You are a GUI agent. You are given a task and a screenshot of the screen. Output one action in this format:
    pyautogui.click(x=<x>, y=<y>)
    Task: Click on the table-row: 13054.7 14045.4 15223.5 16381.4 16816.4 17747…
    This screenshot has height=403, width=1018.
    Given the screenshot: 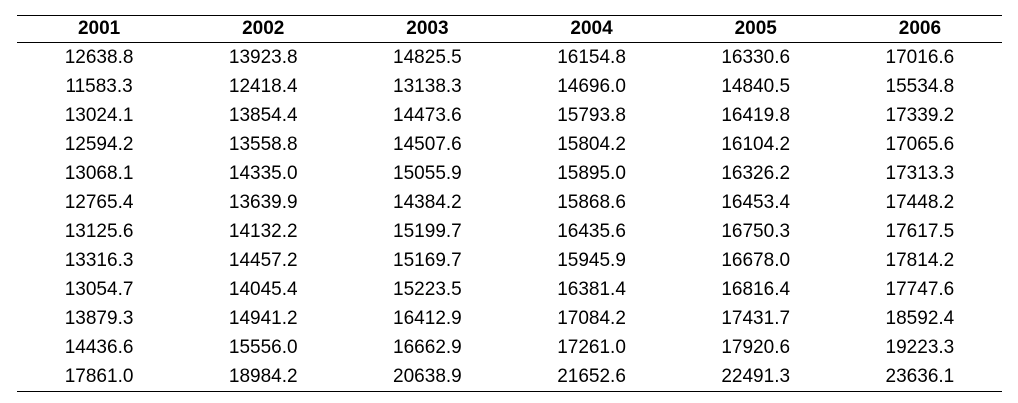 What is the action you would take?
    pyautogui.click(x=509, y=289)
    